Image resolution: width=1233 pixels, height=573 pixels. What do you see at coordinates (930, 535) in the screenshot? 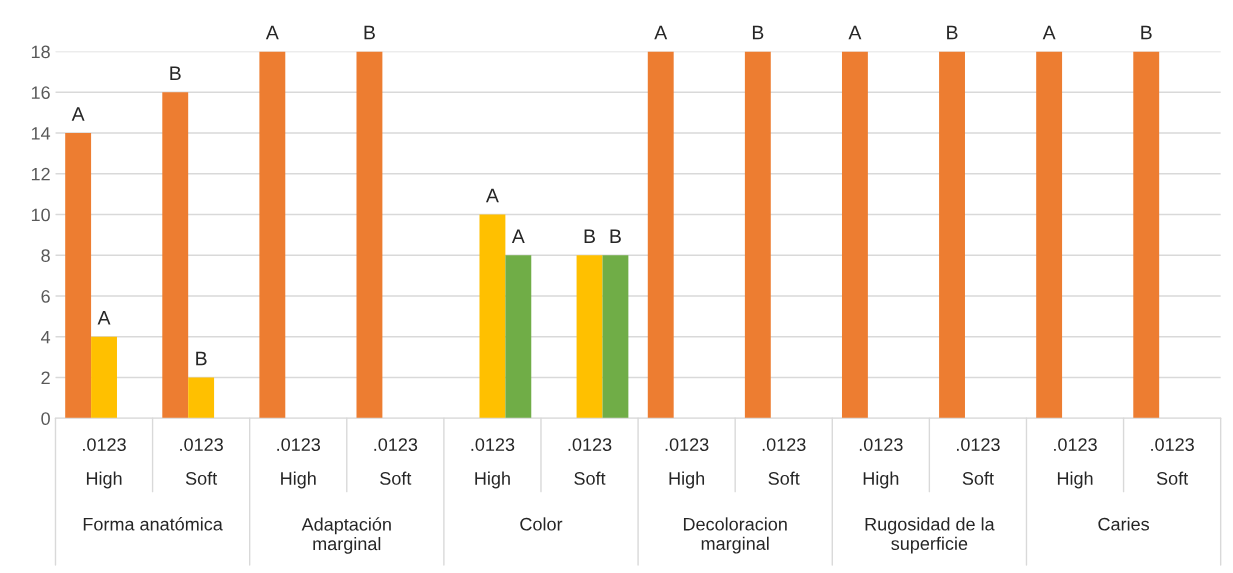
I see `text: Rugosidad de la superficie` at bounding box center [930, 535].